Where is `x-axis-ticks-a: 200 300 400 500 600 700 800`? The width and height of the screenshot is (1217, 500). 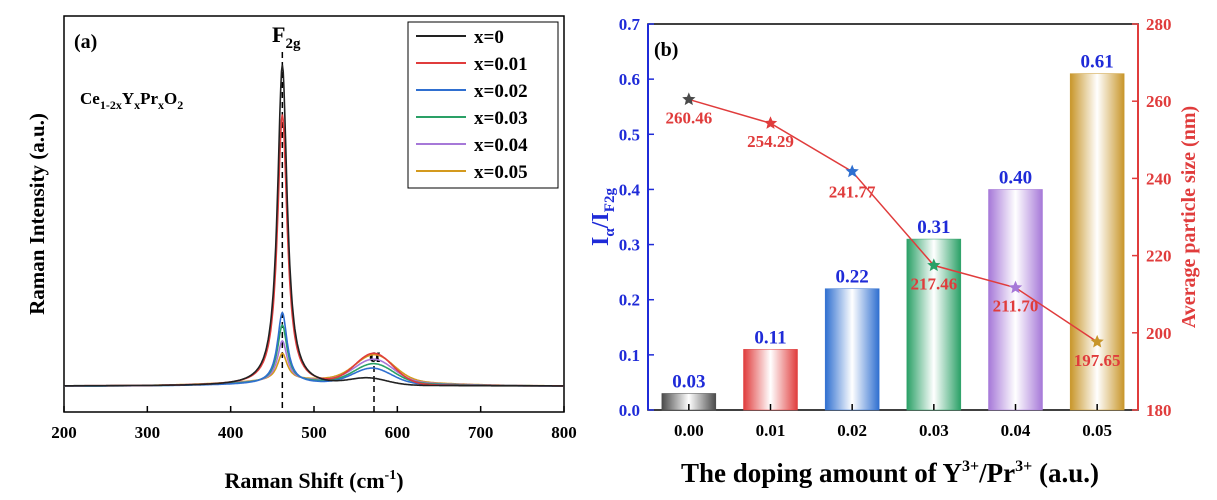
x-axis-ticks-a: 200 300 400 500 600 700 800 is located at coordinates (314, 424).